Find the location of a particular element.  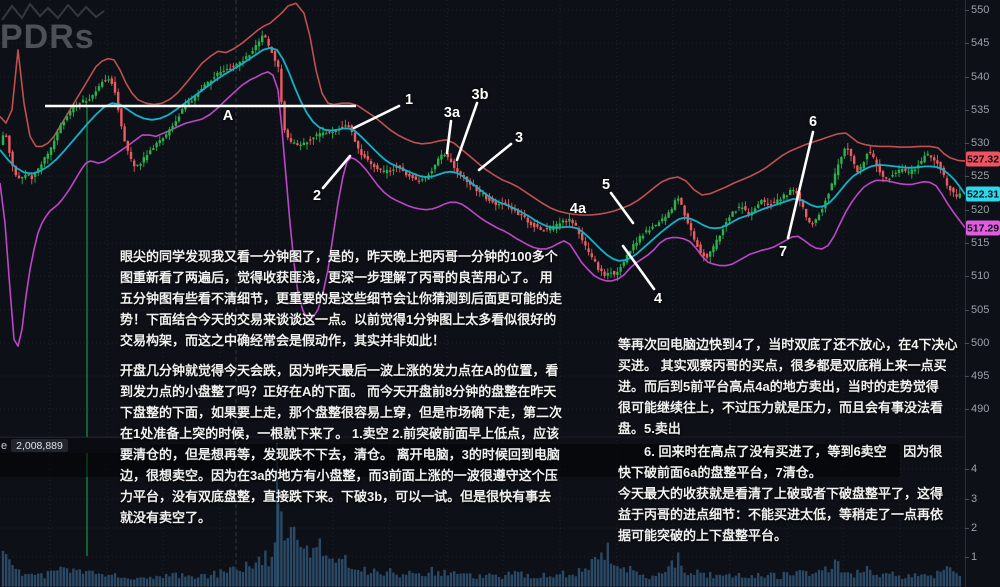

commentary-line: 等再次回电脑边快到4了，当时双底了还不放心，在4下决心 is located at coordinates (788, 344).